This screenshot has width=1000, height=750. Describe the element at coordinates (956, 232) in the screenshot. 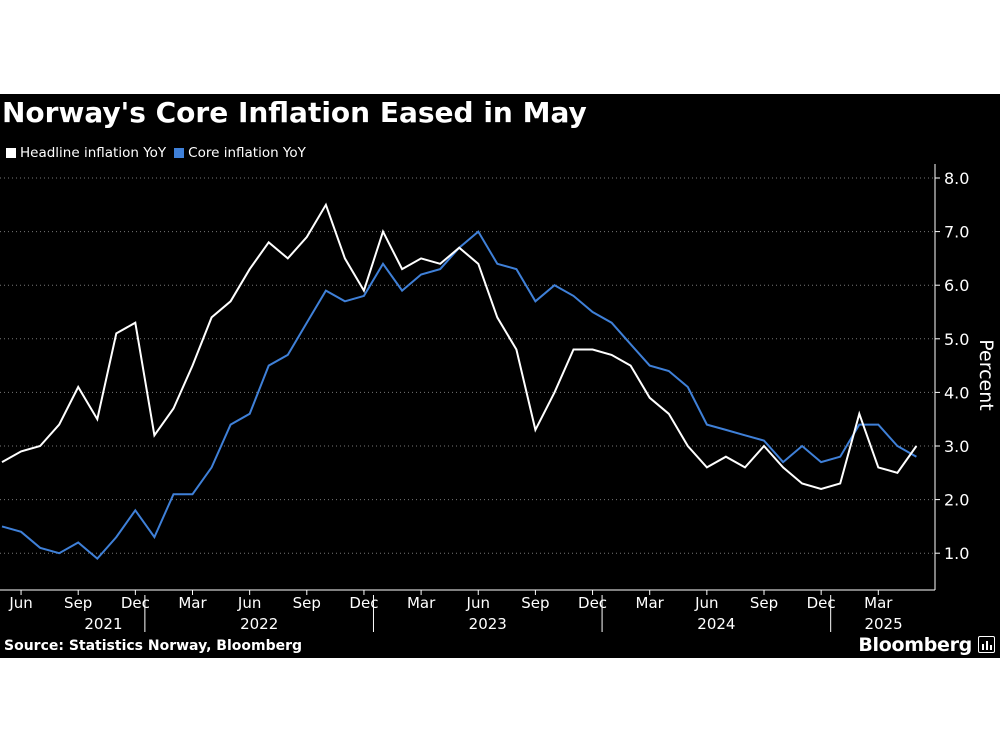

I see `y-tick-label: 7.0` at that location.